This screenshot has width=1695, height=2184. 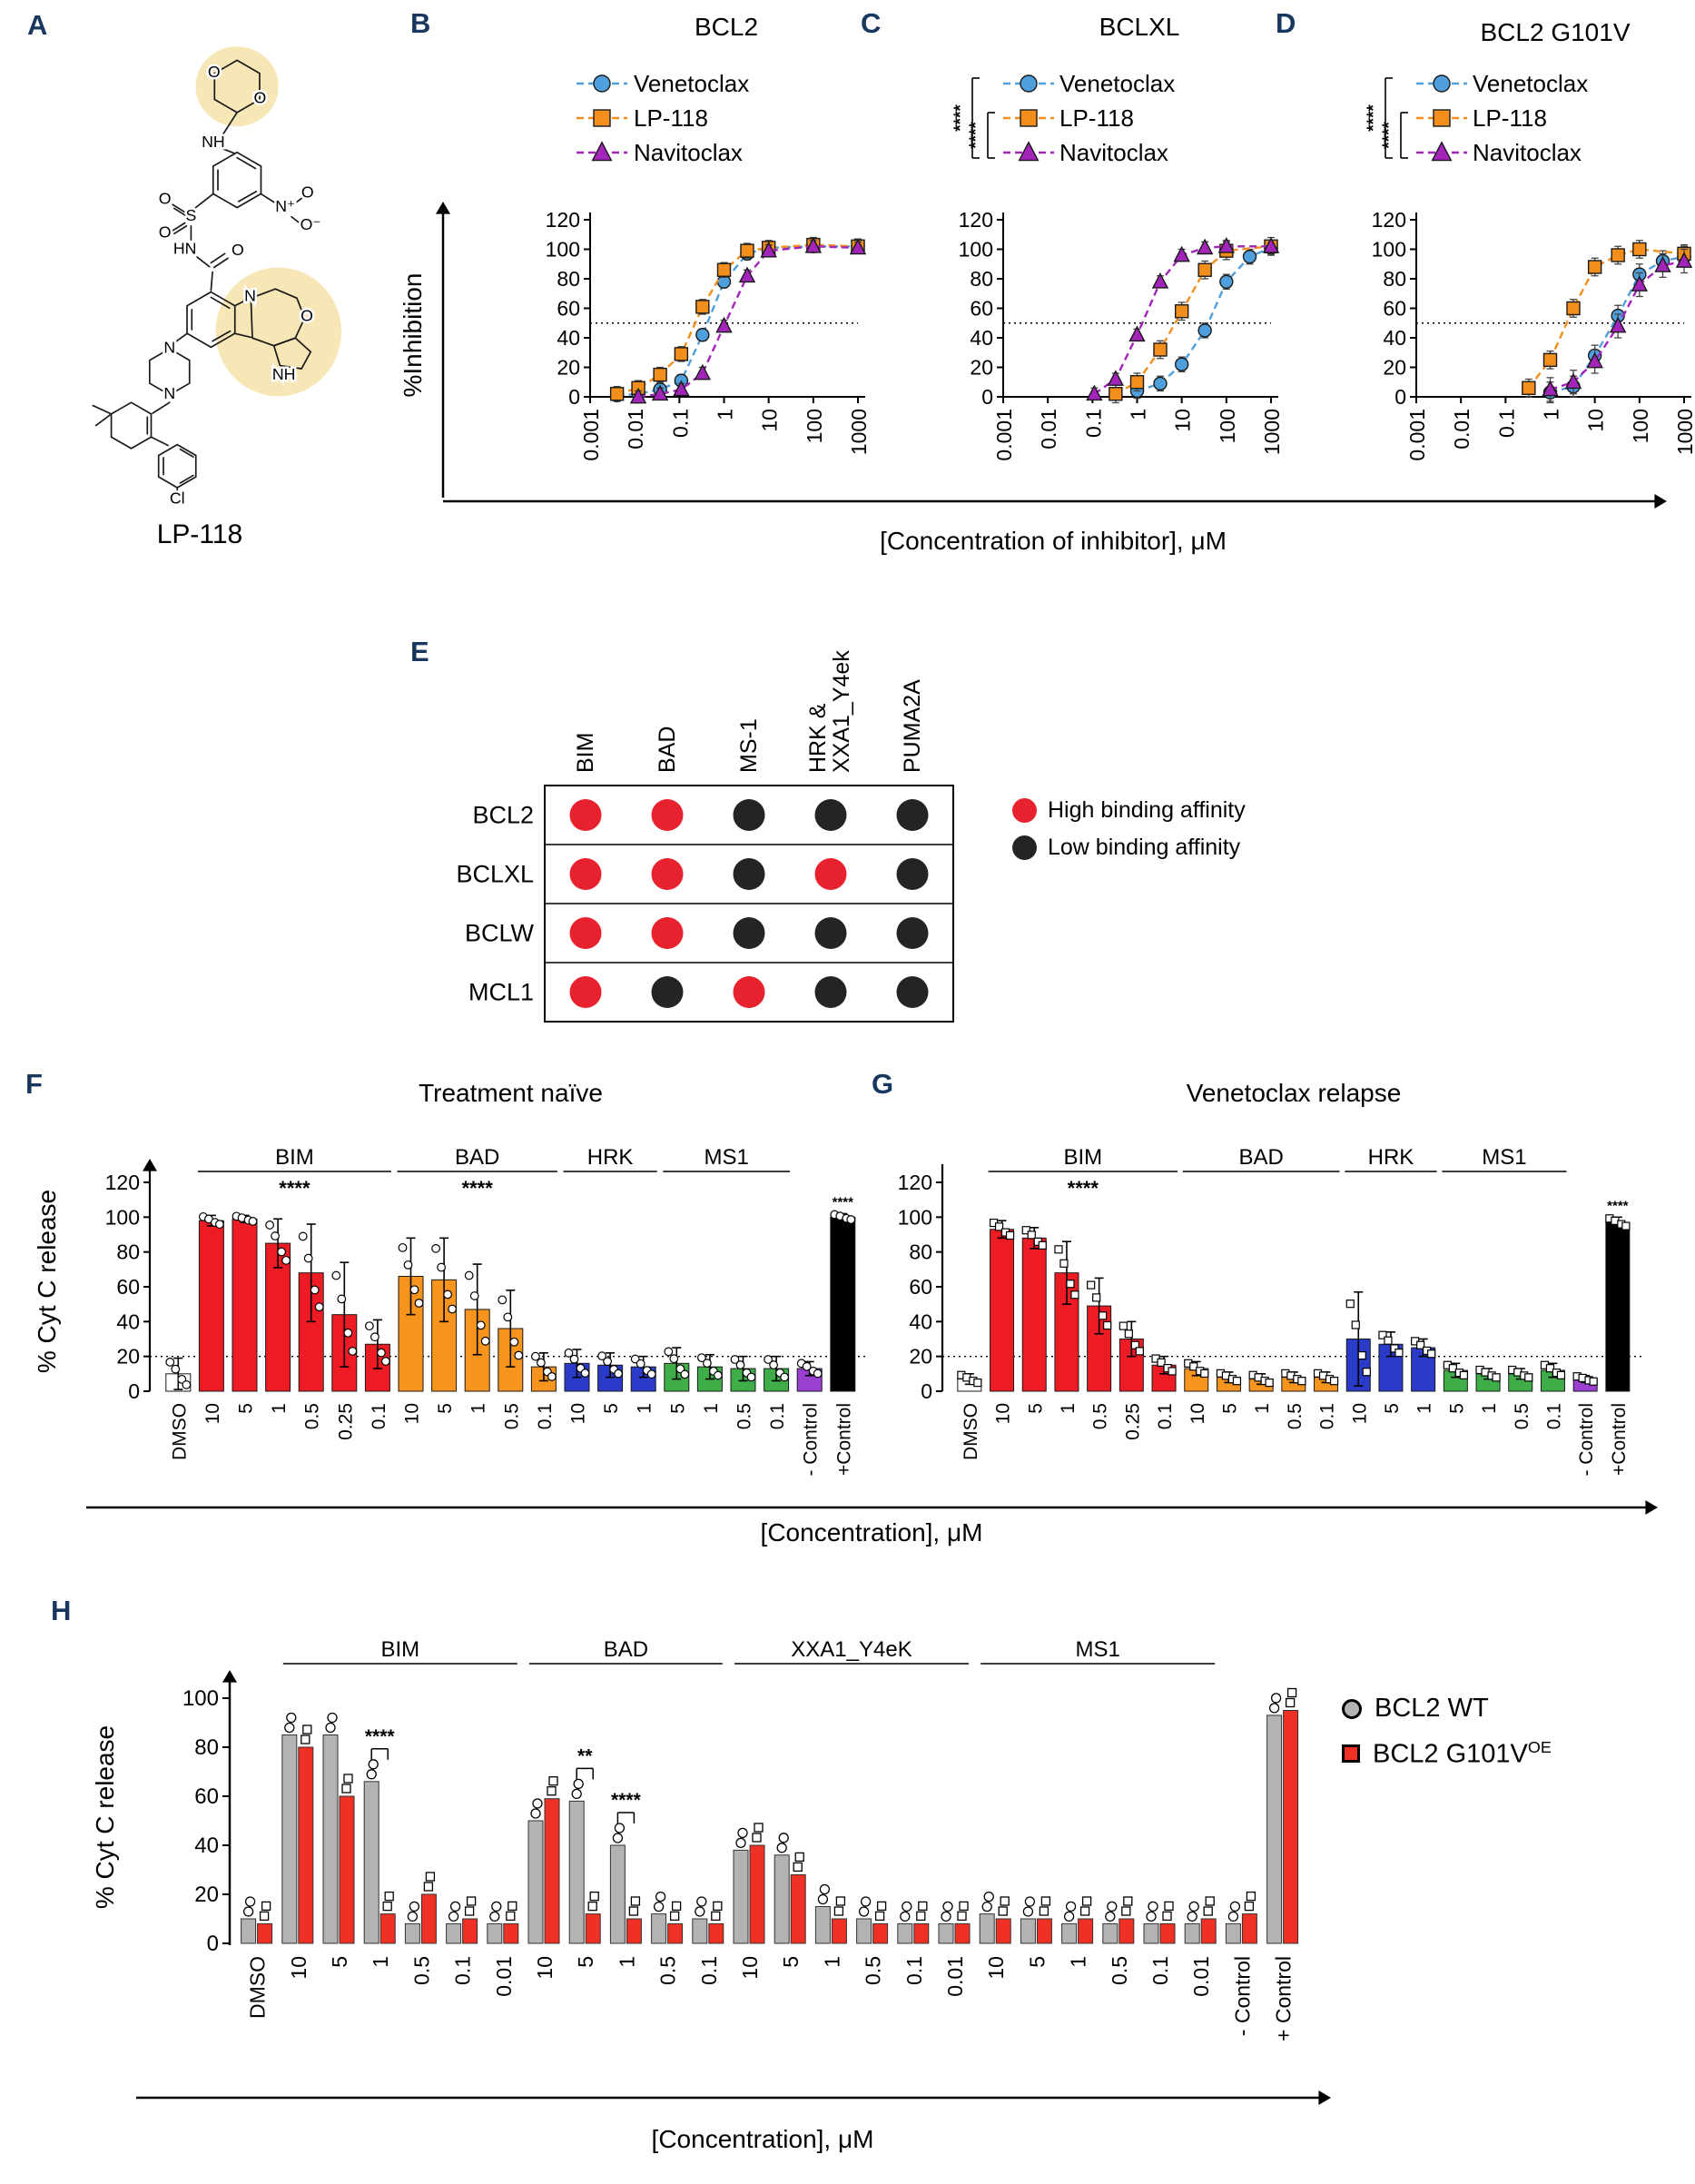 I want to click on legend-label: Navitoclax, so click(x=689, y=152).